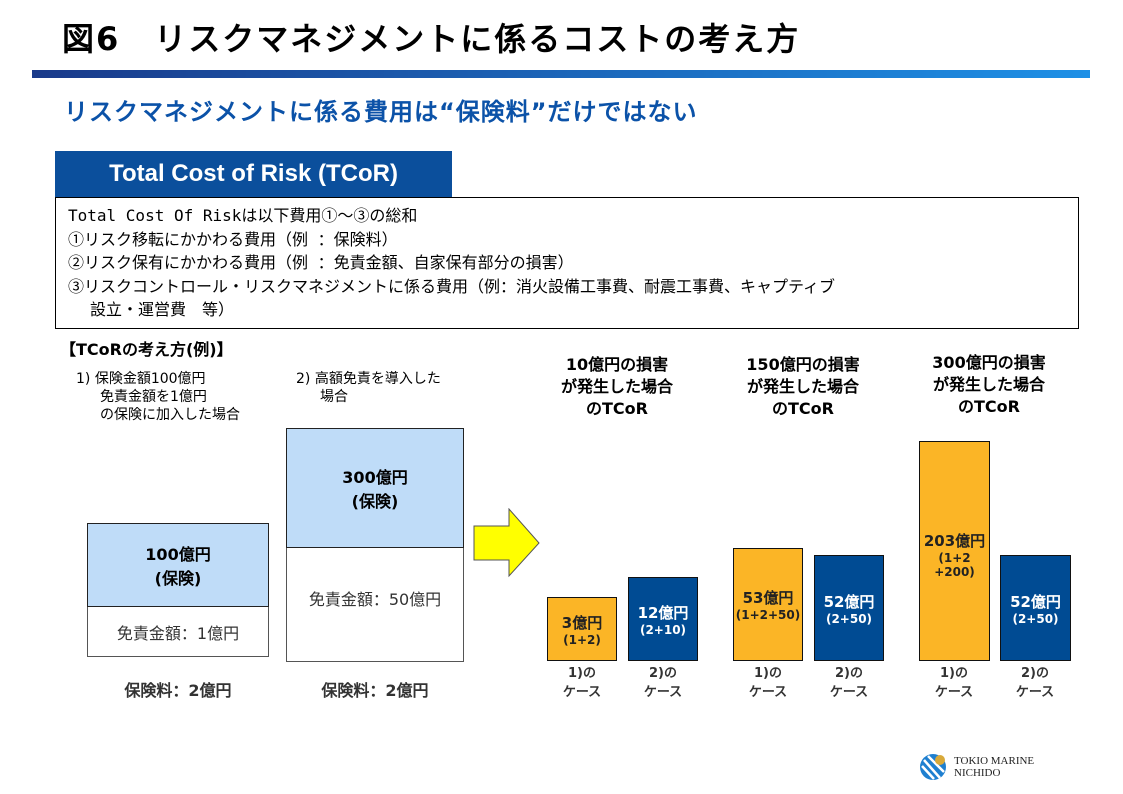 The height and width of the screenshot is (794, 1123). I want to click on bar-value: 203億円, so click(954, 541).